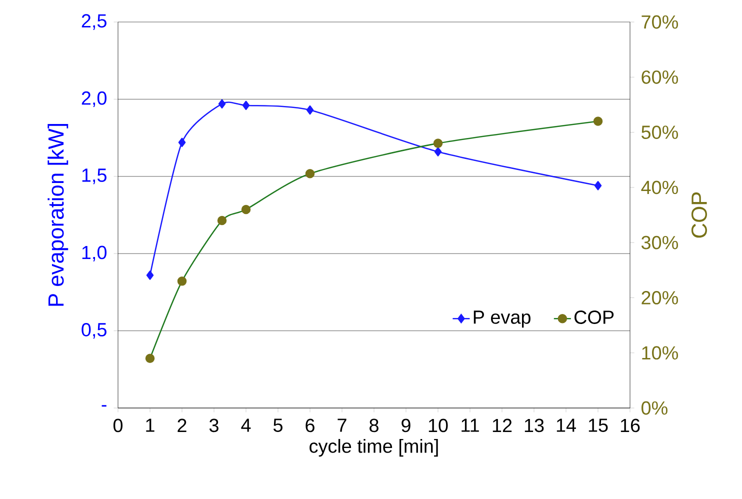  What do you see at coordinates (659, 243) in the screenshot?
I see `y2-tick-label: 30%` at bounding box center [659, 243].